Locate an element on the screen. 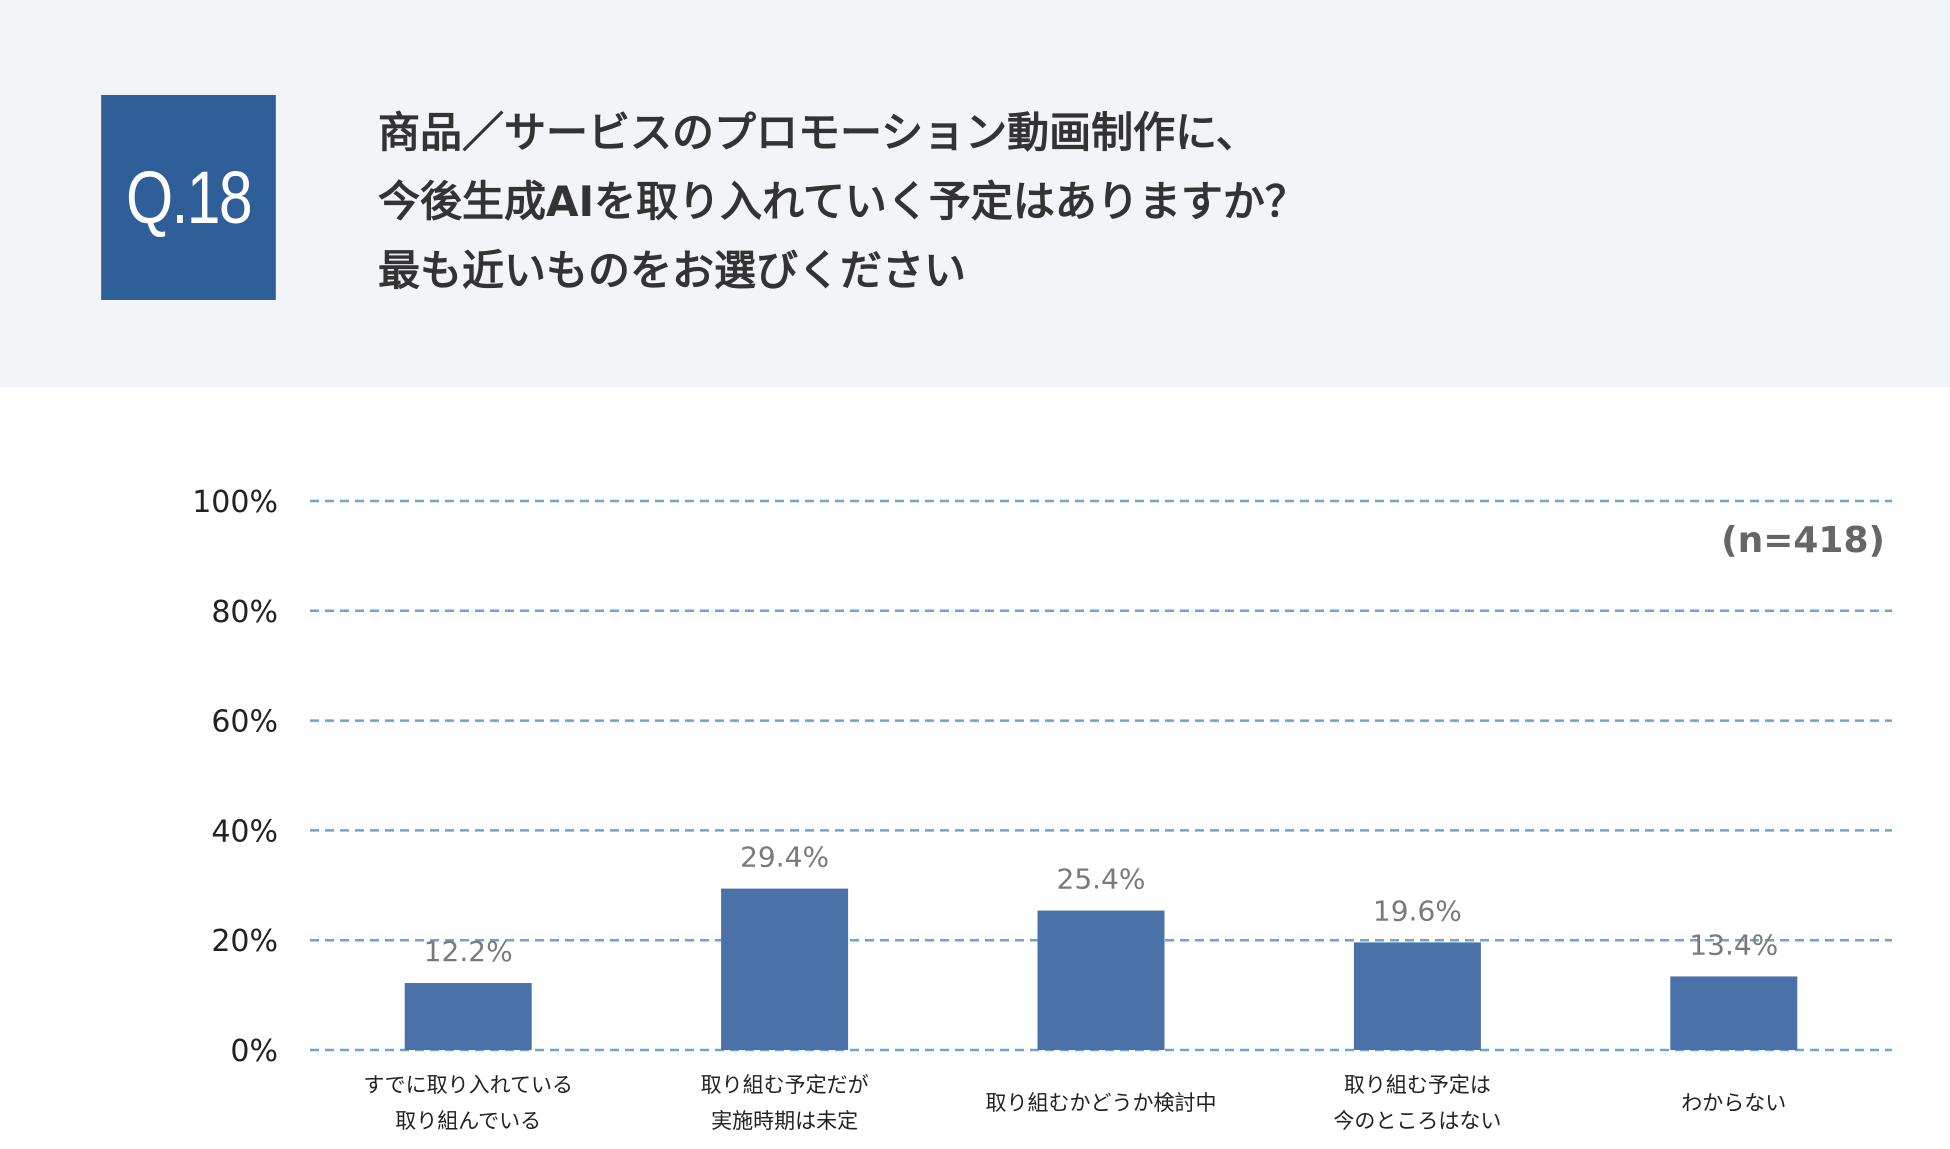  y-tick-label: 20% is located at coordinates (244, 941).